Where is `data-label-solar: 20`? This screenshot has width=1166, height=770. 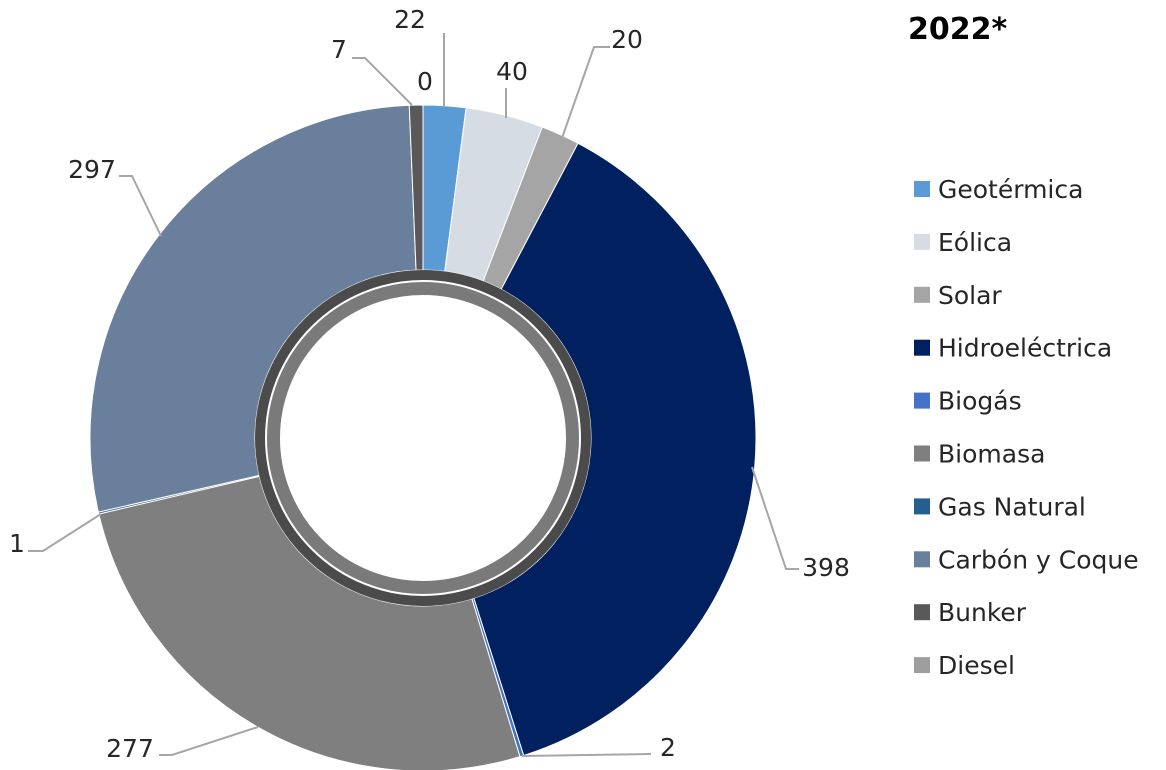 data-label-solar: 20 is located at coordinates (627, 39).